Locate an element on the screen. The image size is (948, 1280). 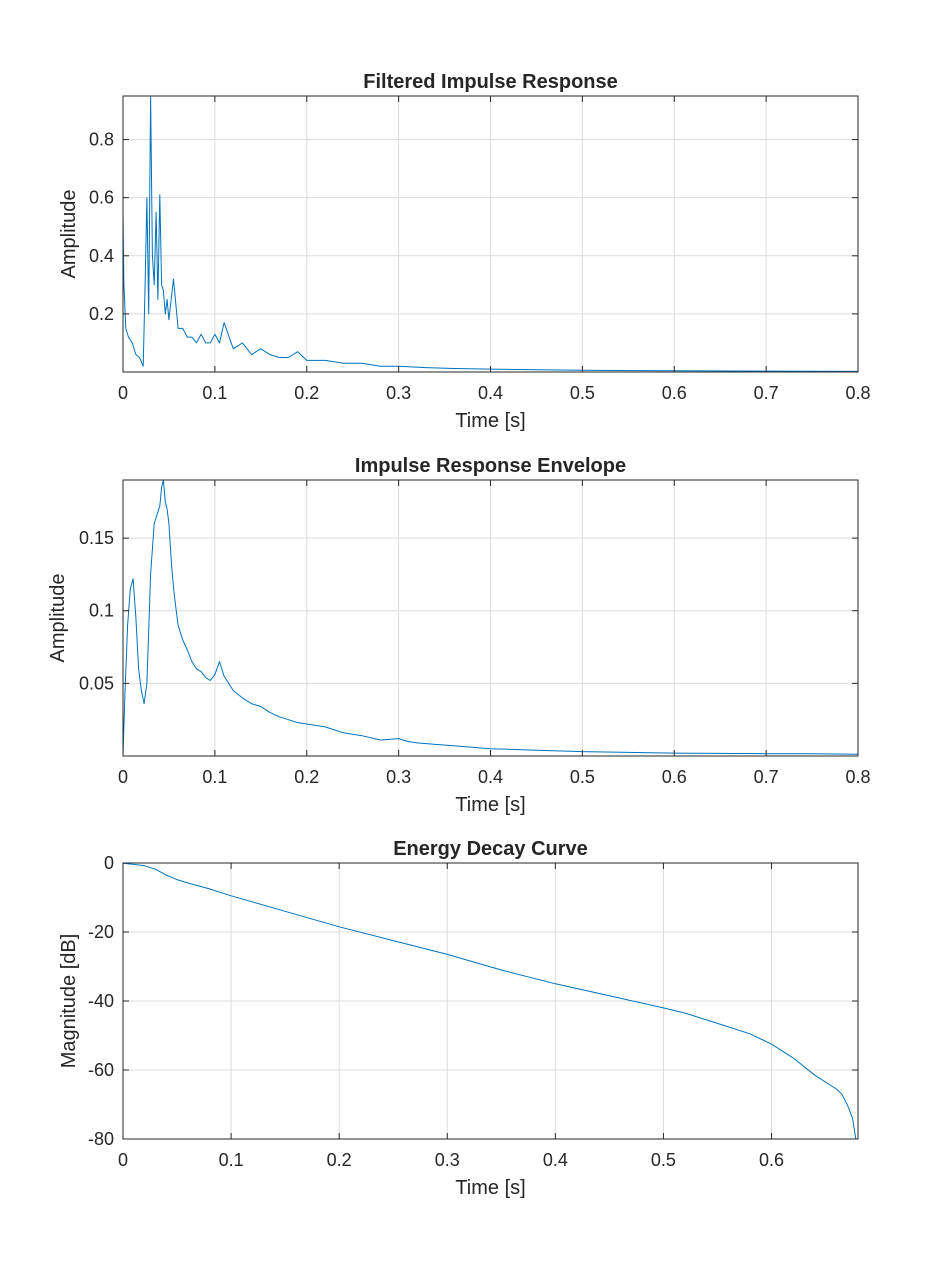
y-tick-label: 0.2 is located at coordinates (101, 314).